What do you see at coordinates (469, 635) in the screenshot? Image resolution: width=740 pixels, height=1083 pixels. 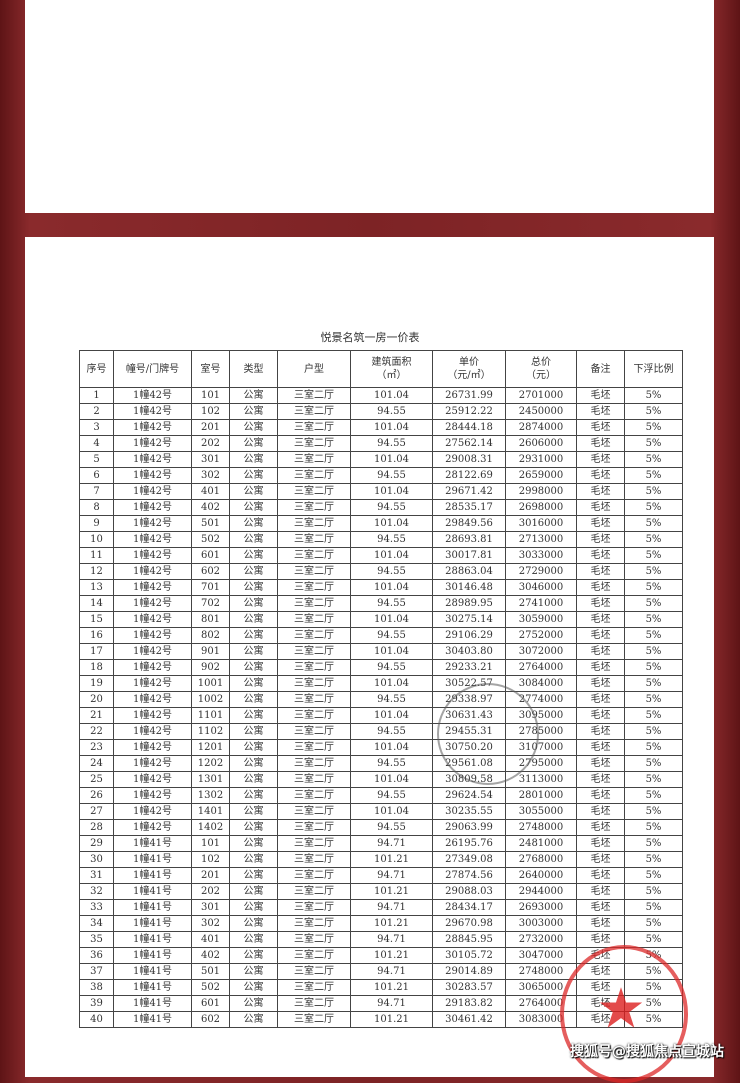 I see `table-cell: 29106.29` at bounding box center [469, 635].